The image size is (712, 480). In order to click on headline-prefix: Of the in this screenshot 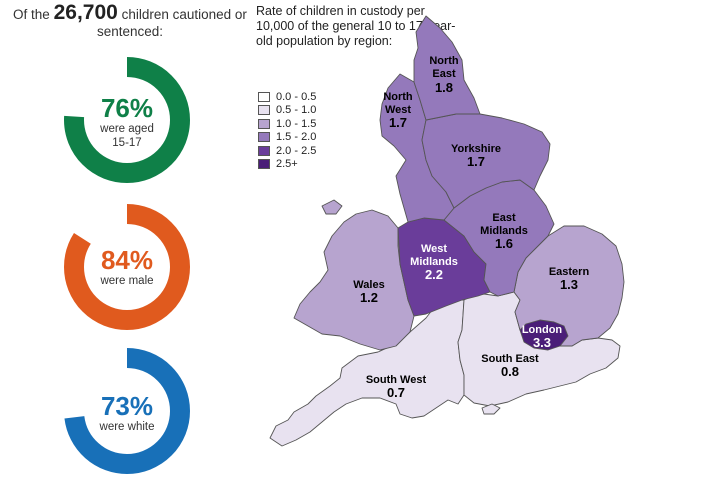, I will do `click(31, 14)`.